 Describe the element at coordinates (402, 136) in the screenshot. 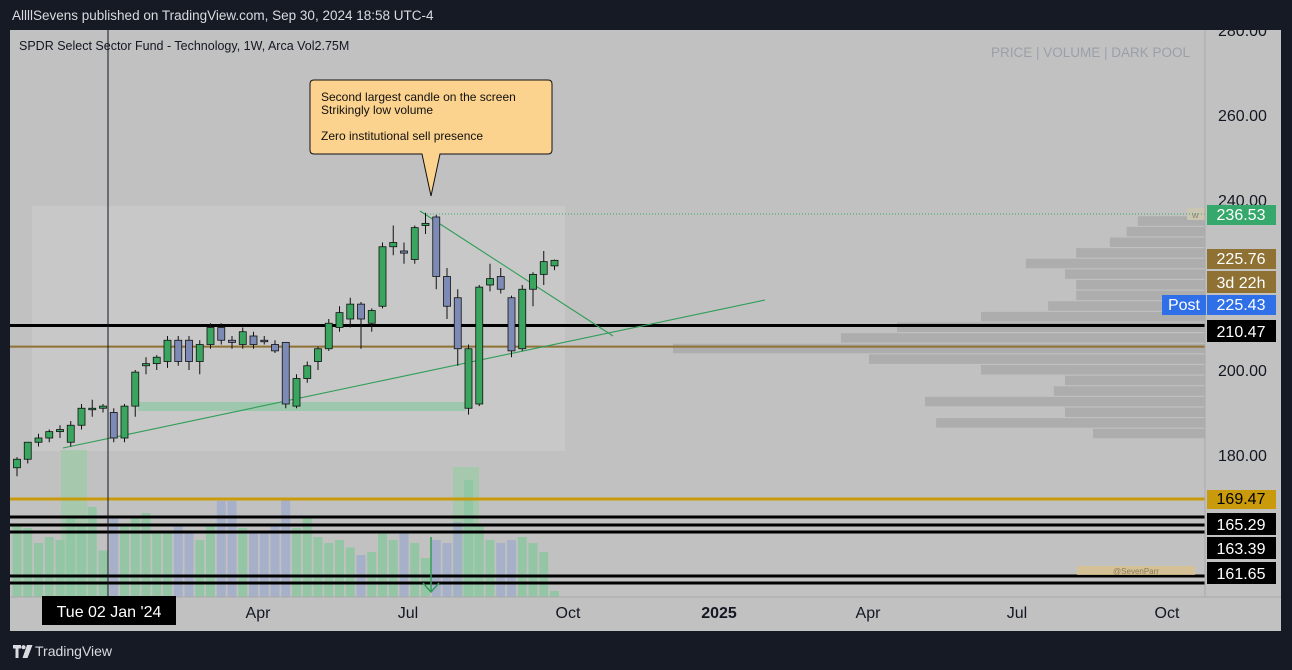

I see `callout-text: Zero institutional sell presence` at that location.